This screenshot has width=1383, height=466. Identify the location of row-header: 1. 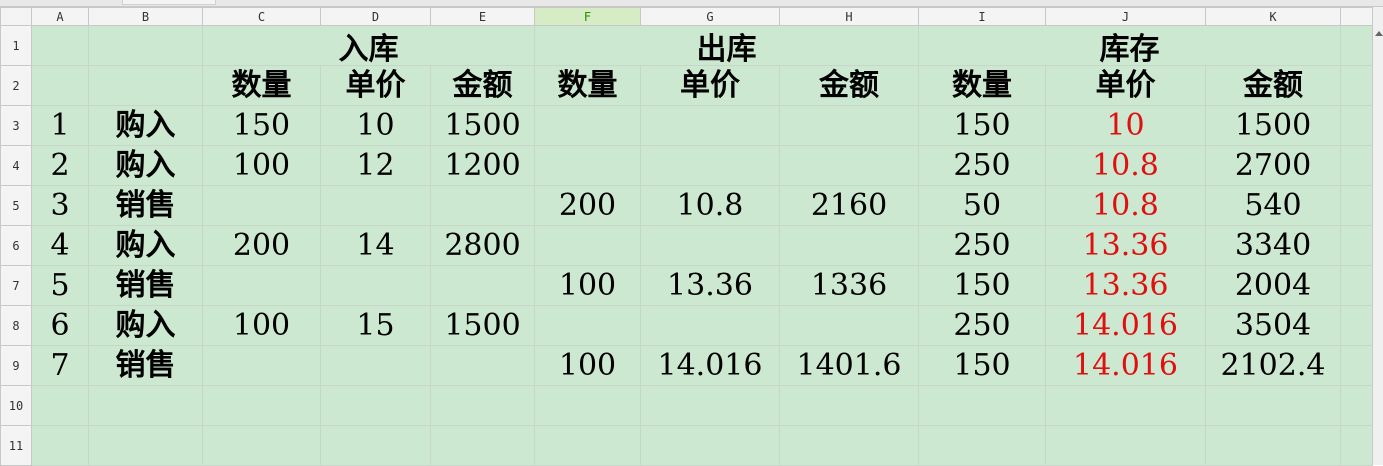
(16, 45).